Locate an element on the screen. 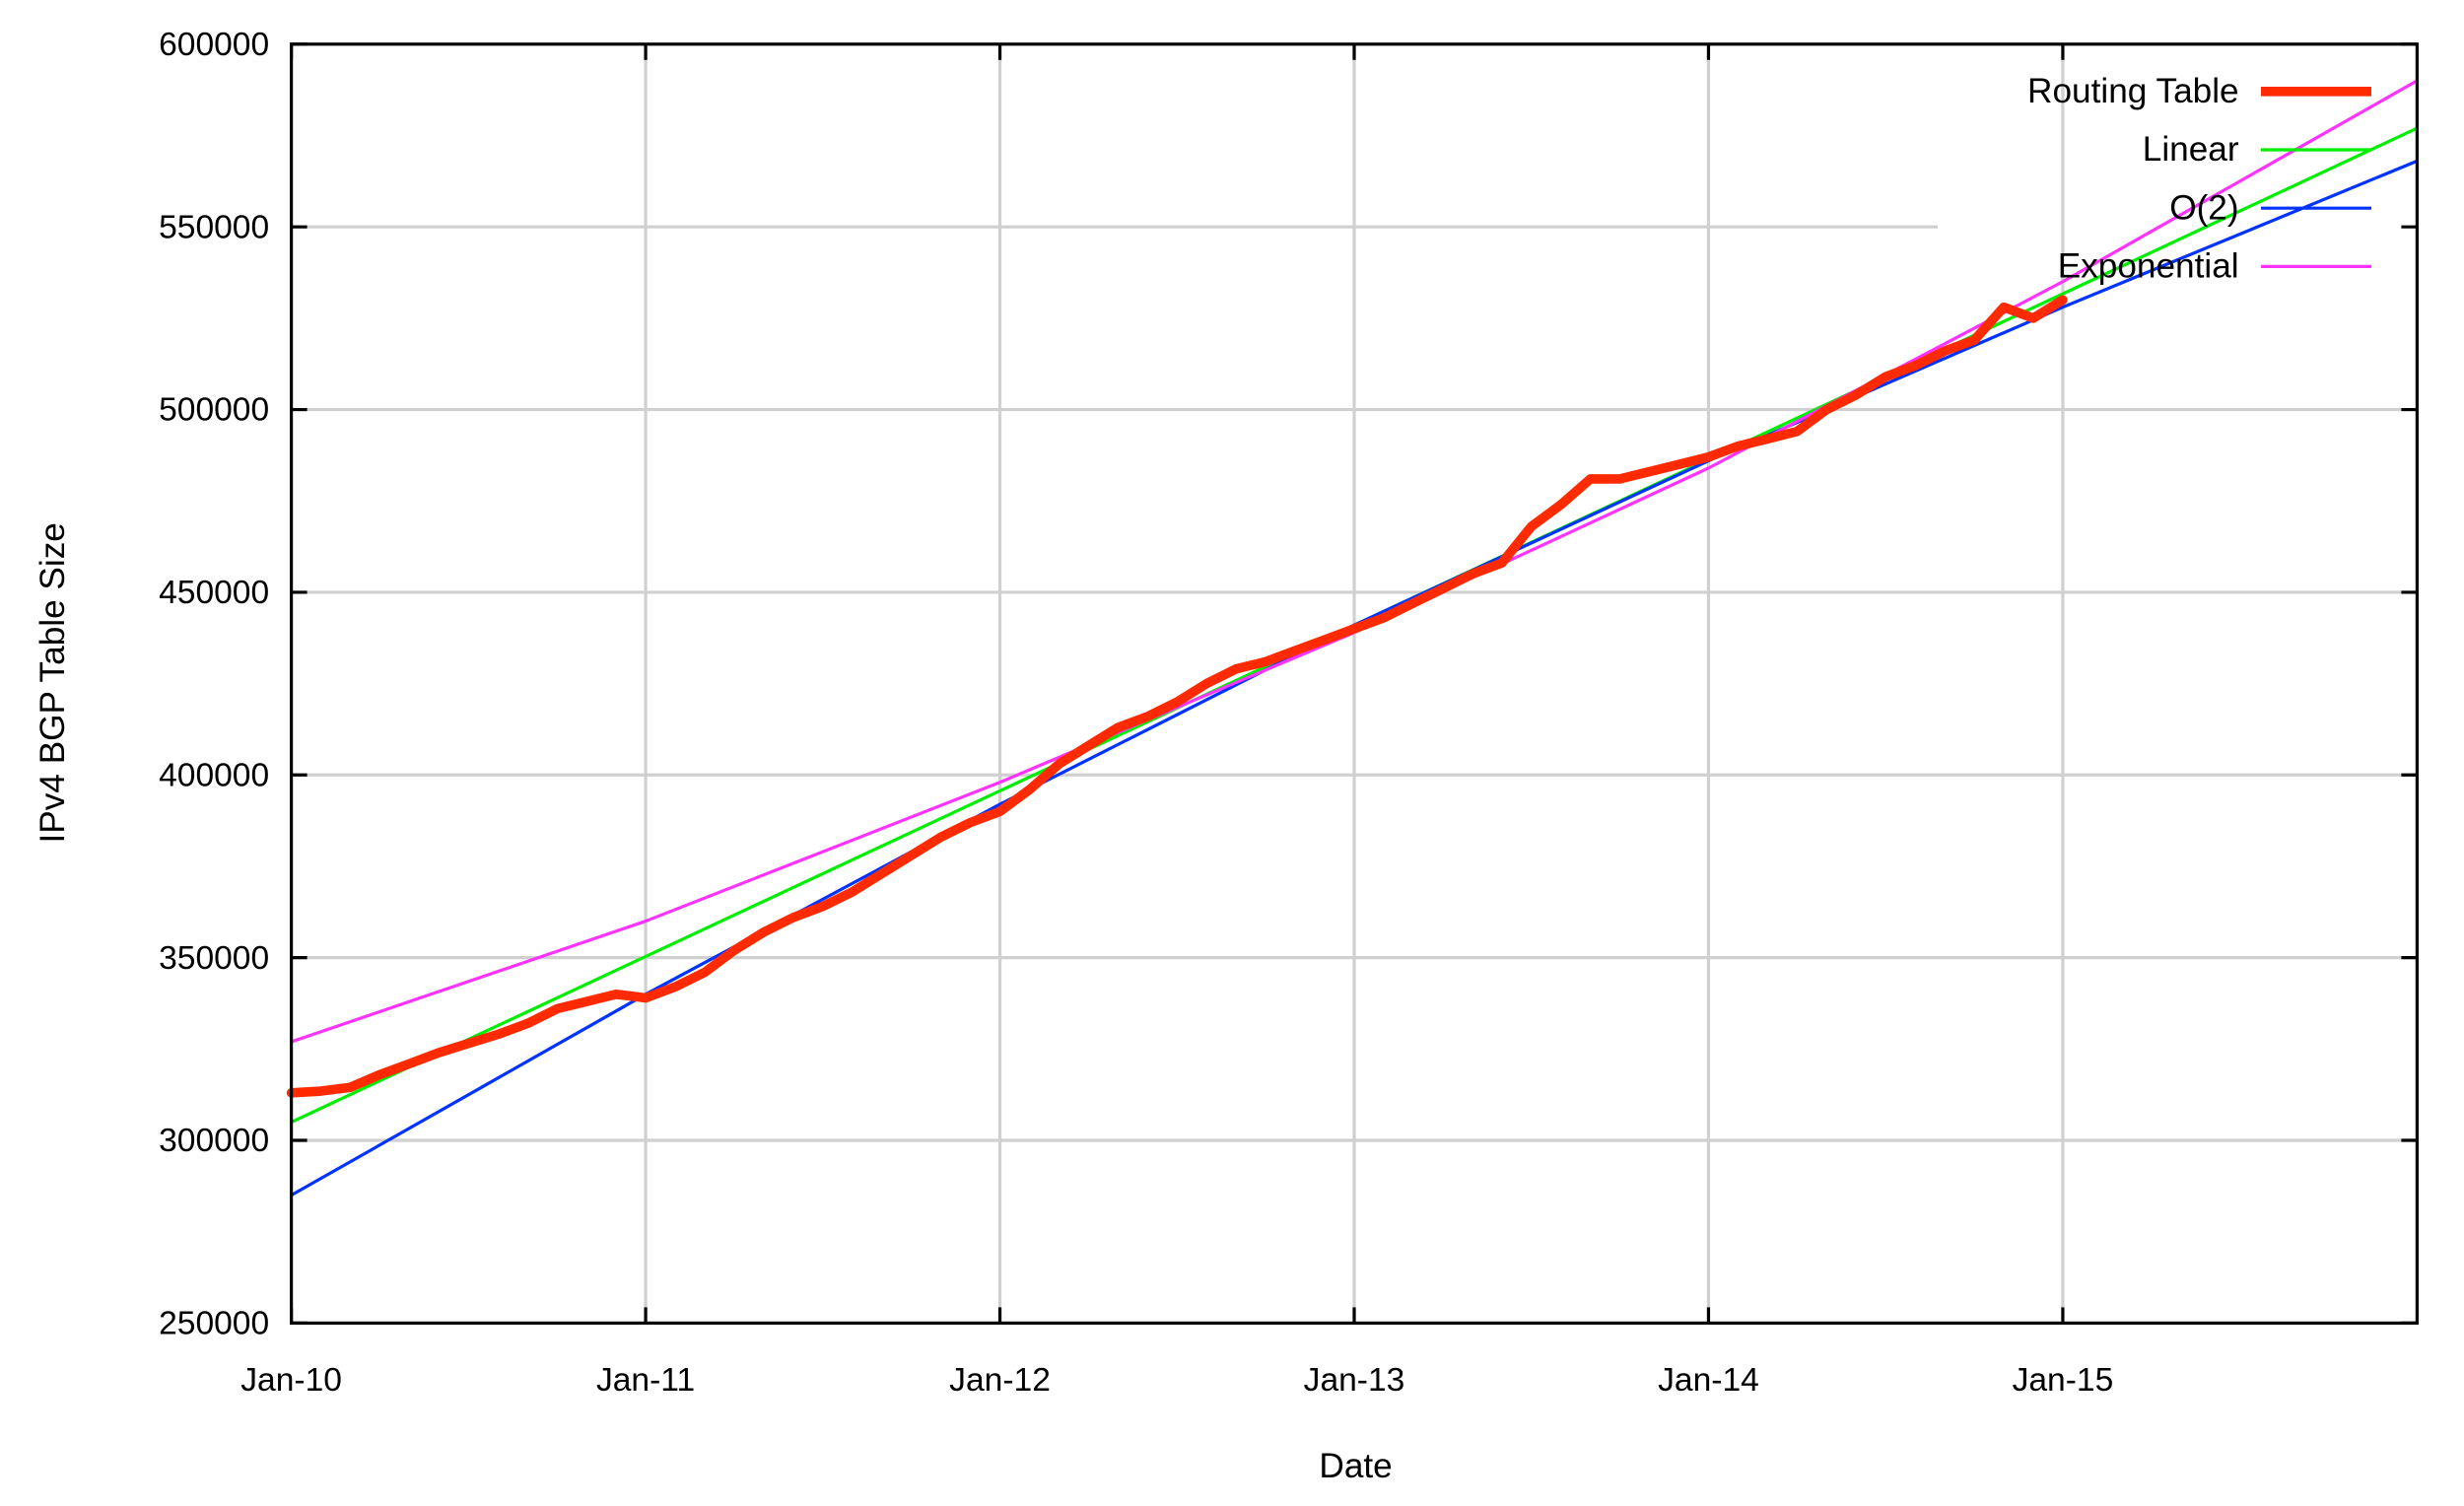 The height and width of the screenshot is (1506, 2464). x-tick-label: Jan-12 is located at coordinates (1000, 1380).